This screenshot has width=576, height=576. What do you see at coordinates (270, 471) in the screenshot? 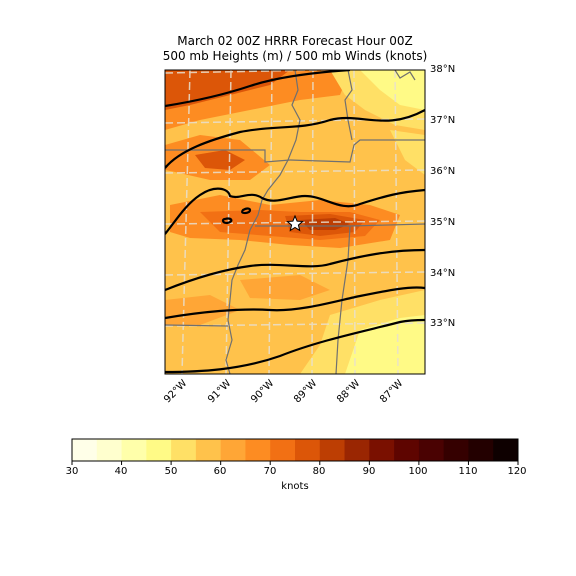
I see `colorbar-tick-70: 70` at bounding box center [270, 471].